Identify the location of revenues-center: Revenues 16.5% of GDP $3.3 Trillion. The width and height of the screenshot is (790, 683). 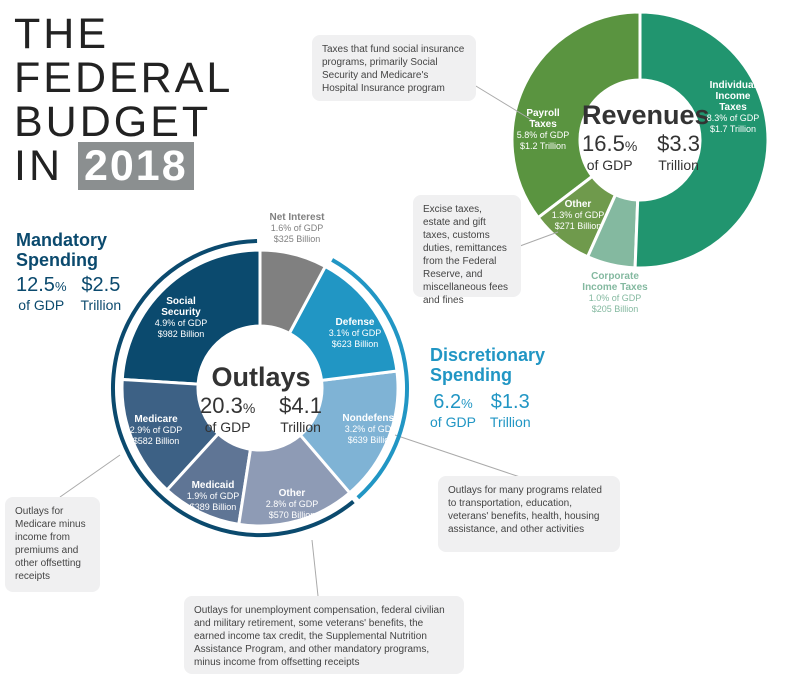
(646, 136).